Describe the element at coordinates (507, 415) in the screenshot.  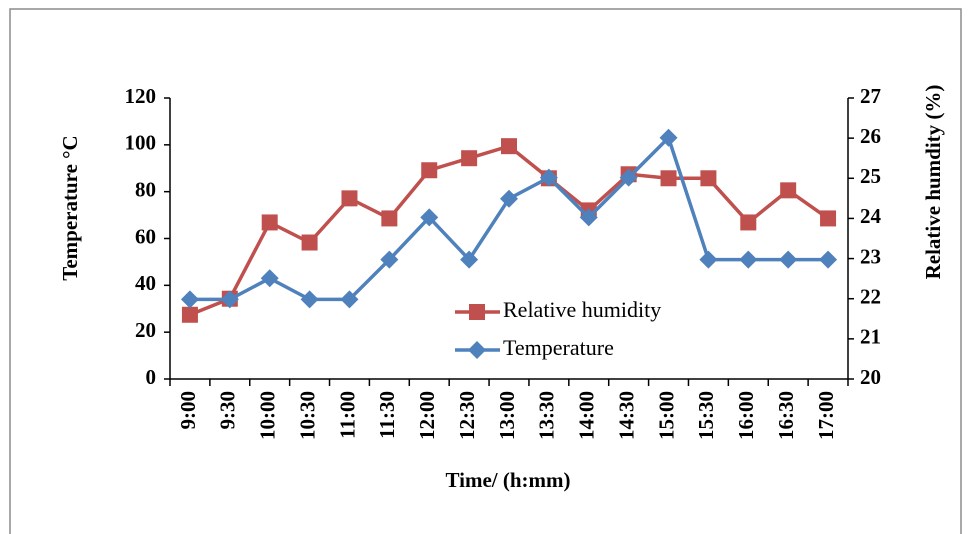
I see `x-tick-label: 13:00` at that location.